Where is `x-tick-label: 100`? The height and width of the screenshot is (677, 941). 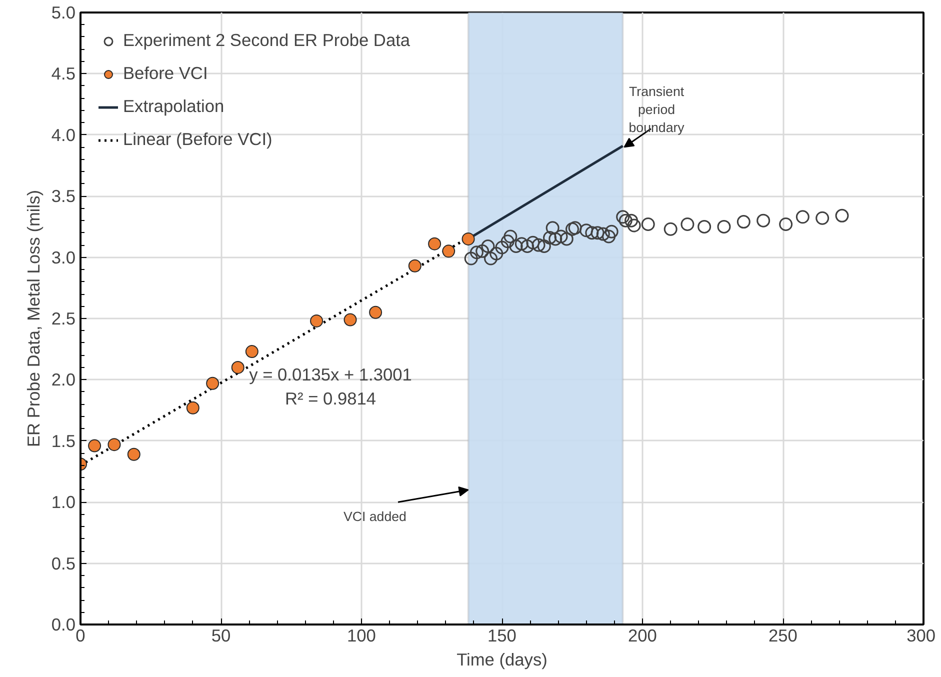 x-tick-label: 100 is located at coordinates (361, 636).